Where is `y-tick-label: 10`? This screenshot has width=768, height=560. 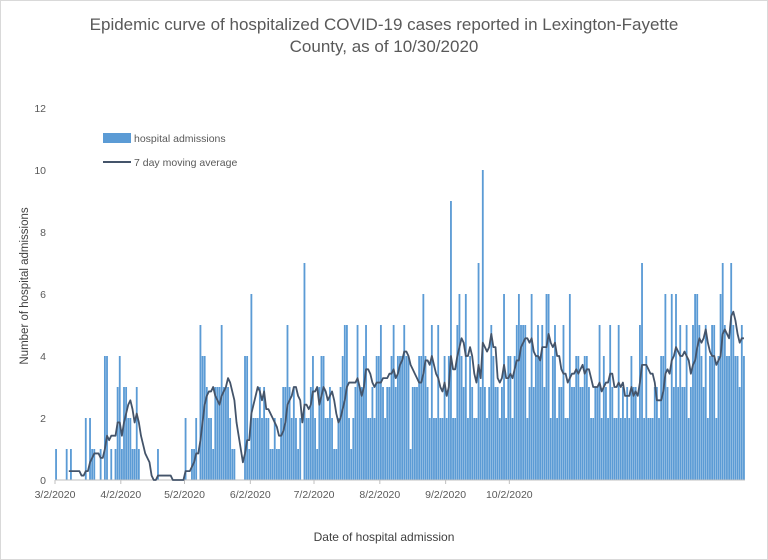 y-tick-label: 10 is located at coordinates (40, 171).